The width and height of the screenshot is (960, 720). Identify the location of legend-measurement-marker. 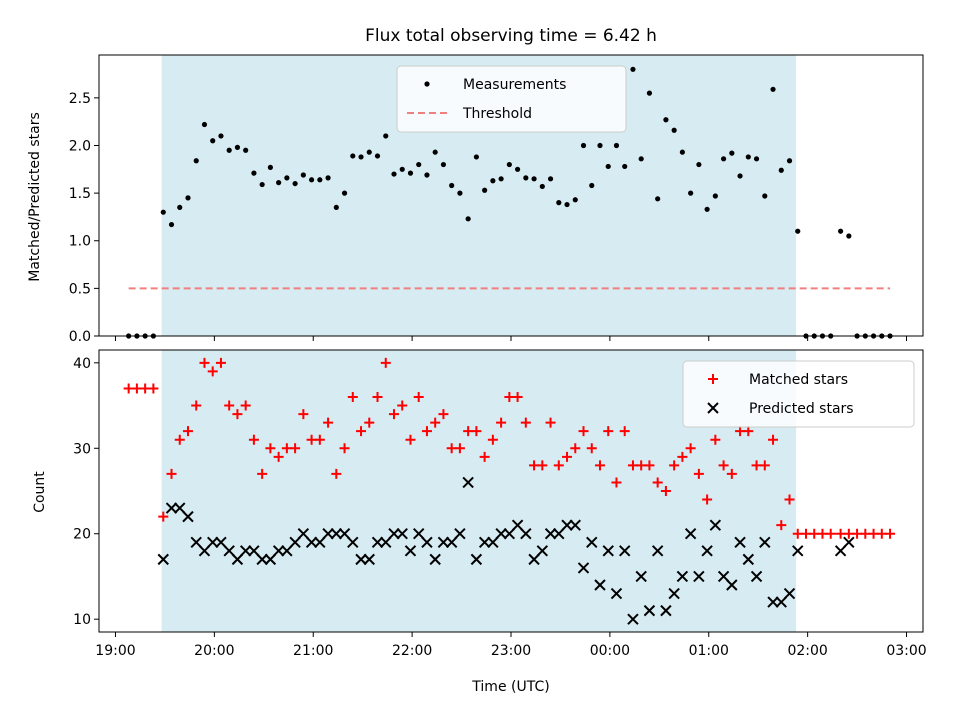
(427, 84).